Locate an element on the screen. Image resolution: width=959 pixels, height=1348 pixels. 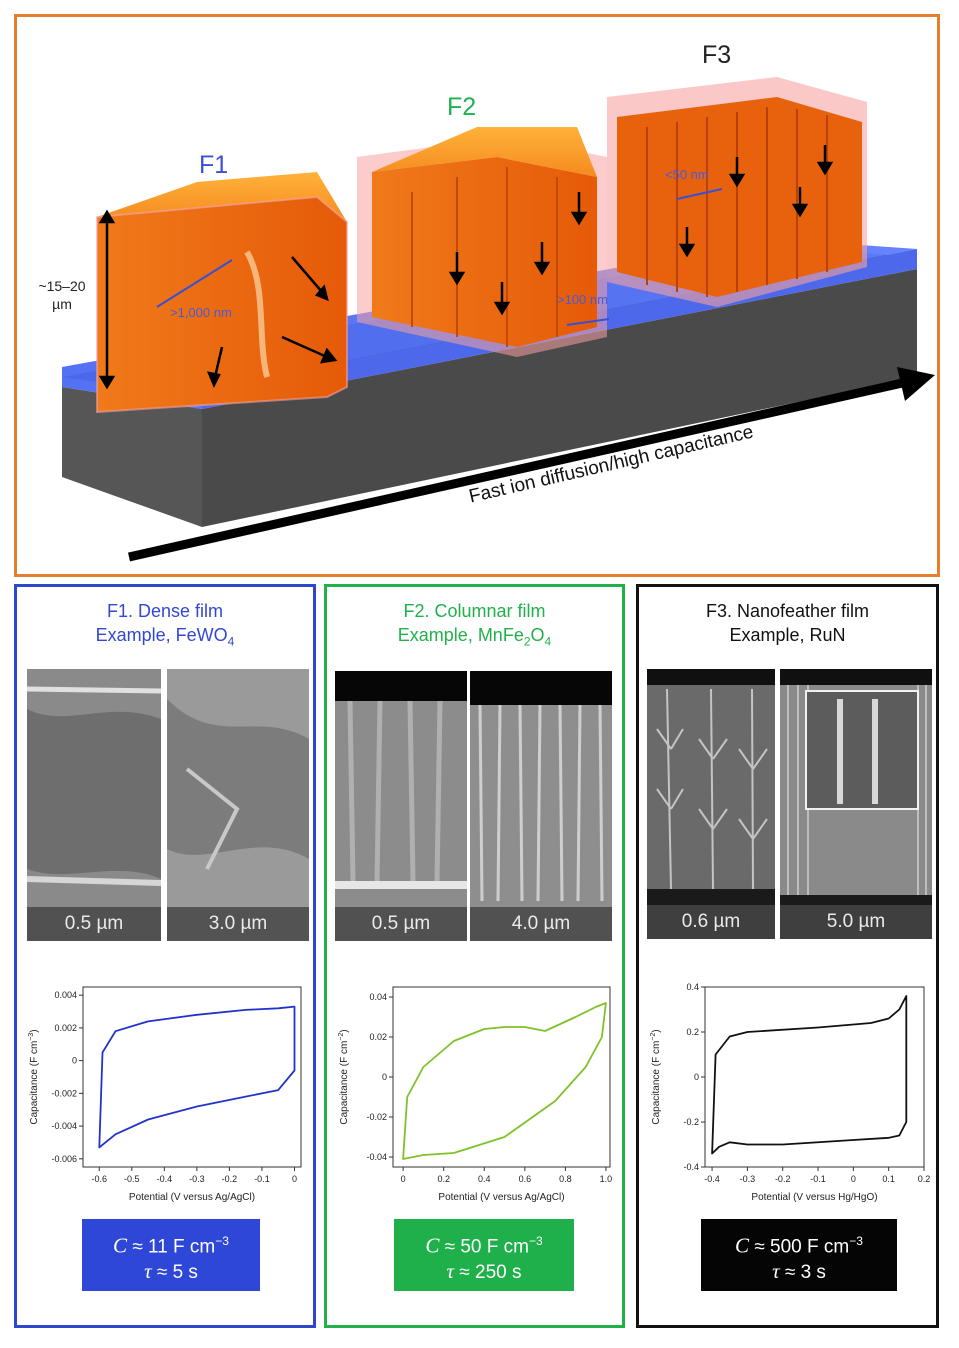
x-axis-label: Potential (V versus Hg/HgO) is located at coordinates (814, 1197).